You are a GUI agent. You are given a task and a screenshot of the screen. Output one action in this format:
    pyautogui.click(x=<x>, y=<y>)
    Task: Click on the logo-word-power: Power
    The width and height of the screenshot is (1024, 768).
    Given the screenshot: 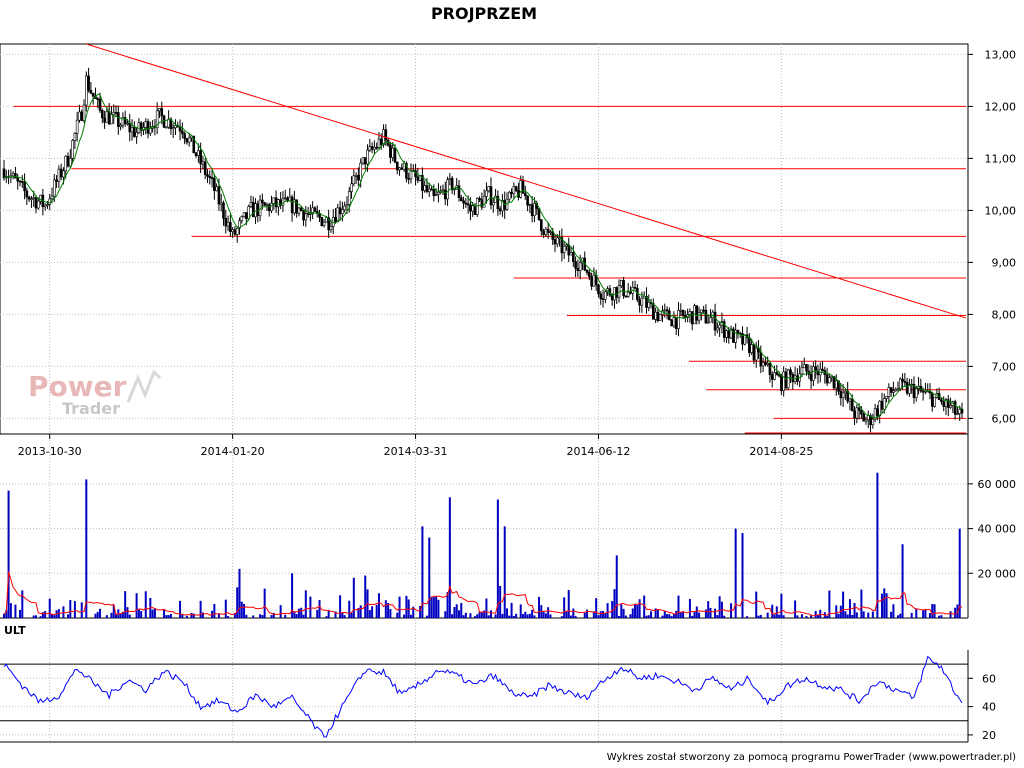 What is the action you would take?
    pyautogui.click(x=77, y=386)
    